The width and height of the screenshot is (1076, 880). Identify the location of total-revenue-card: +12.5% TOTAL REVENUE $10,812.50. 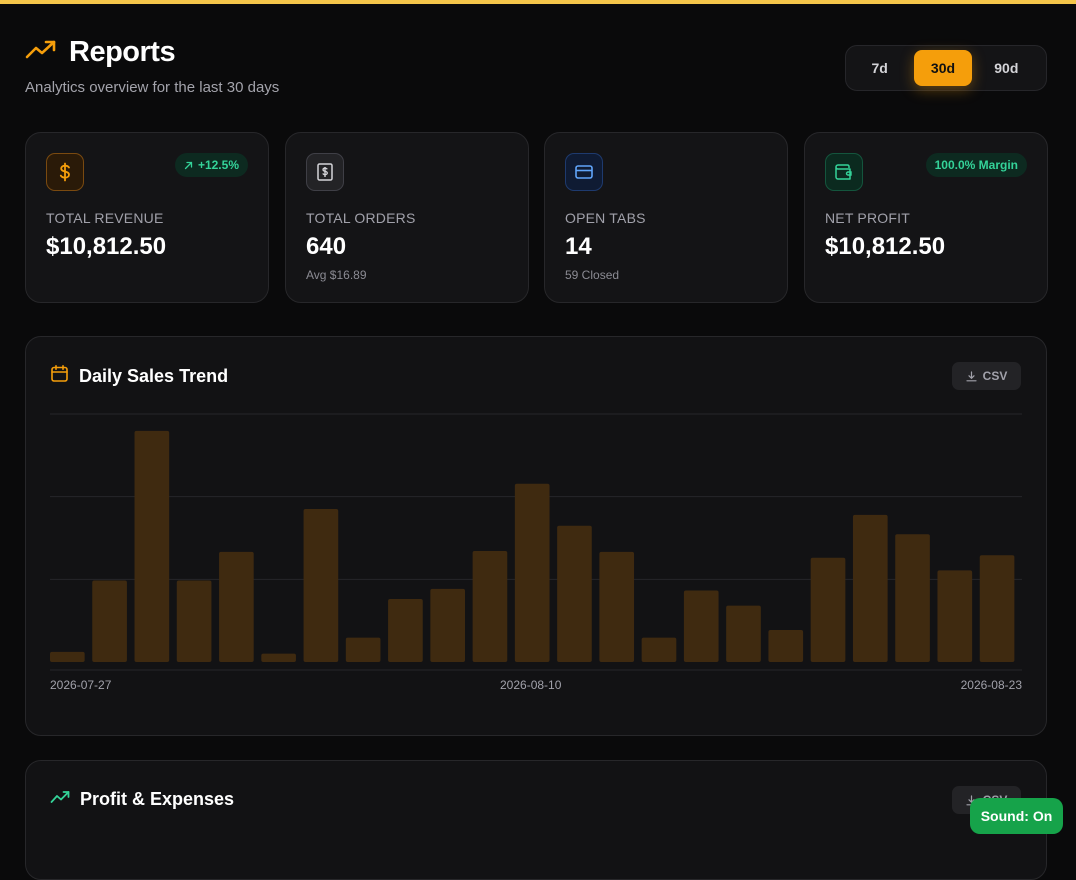
(147, 217).